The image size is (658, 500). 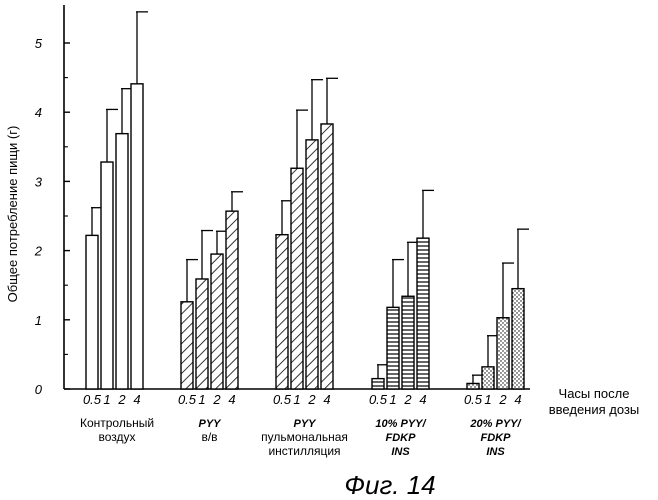 What do you see at coordinates (304, 451) in the screenshot?
I see `group-label: инстилляция` at bounding box center [304, 451].